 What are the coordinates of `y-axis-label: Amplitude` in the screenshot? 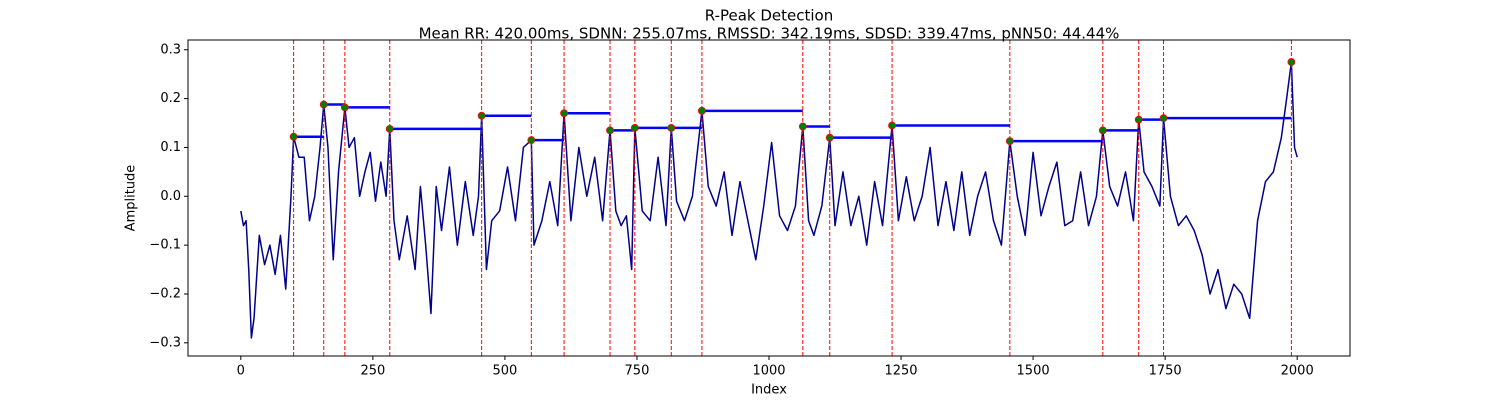 It's located at (131, 198).